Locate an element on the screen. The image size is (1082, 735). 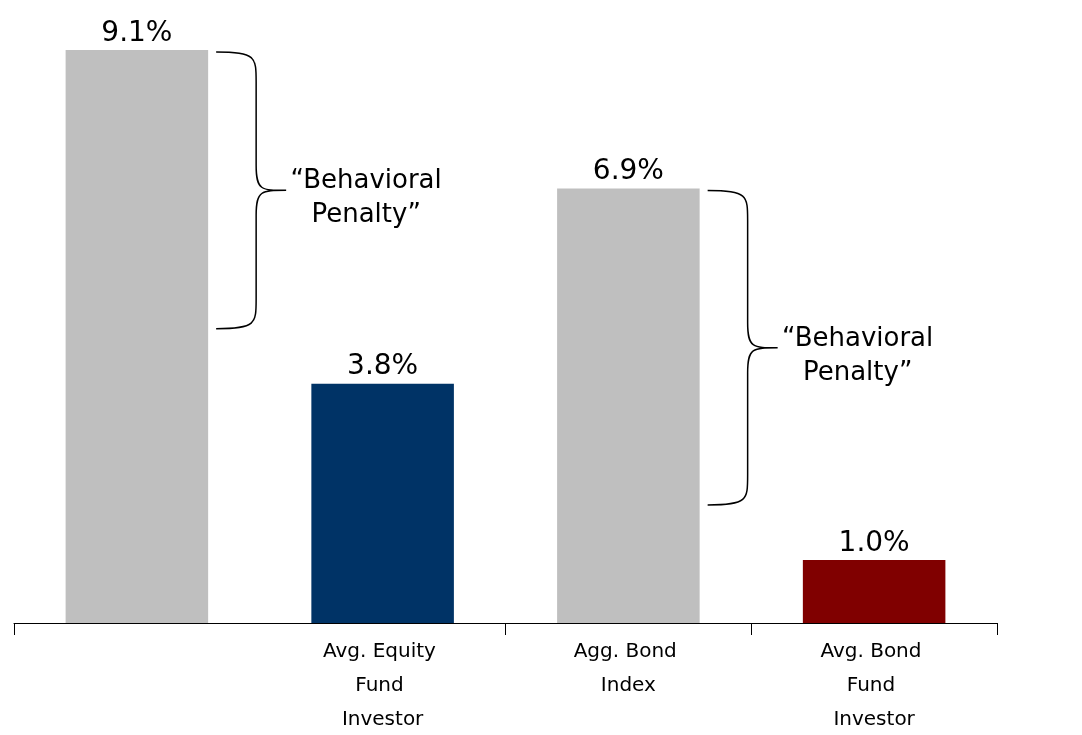
x-tick-label: Agg. Bond Index is located at coordinates (628, 667).